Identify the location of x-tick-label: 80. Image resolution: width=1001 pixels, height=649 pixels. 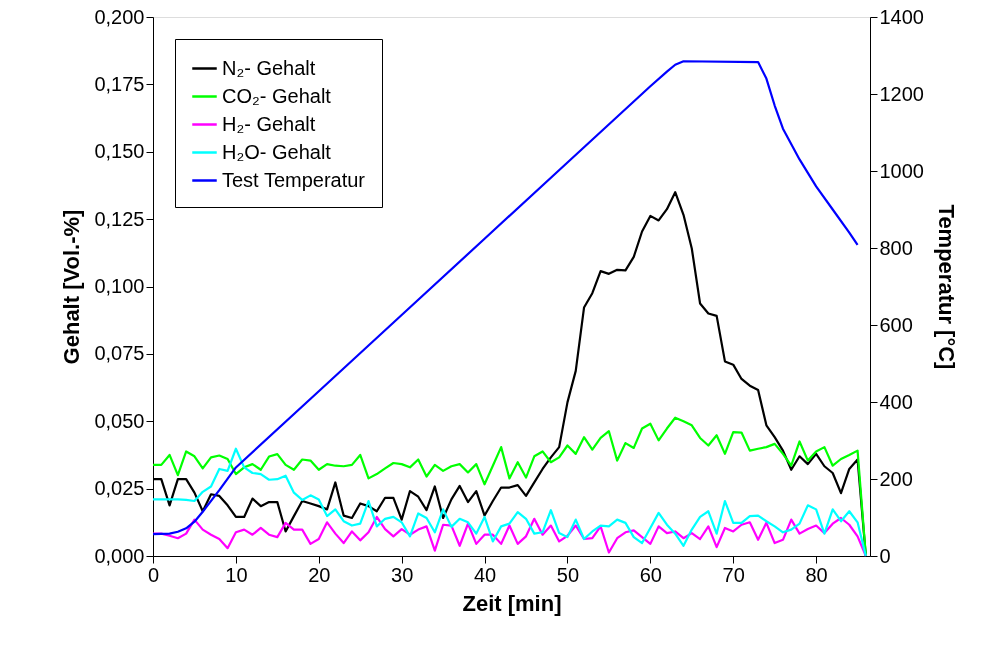
(816, 574).